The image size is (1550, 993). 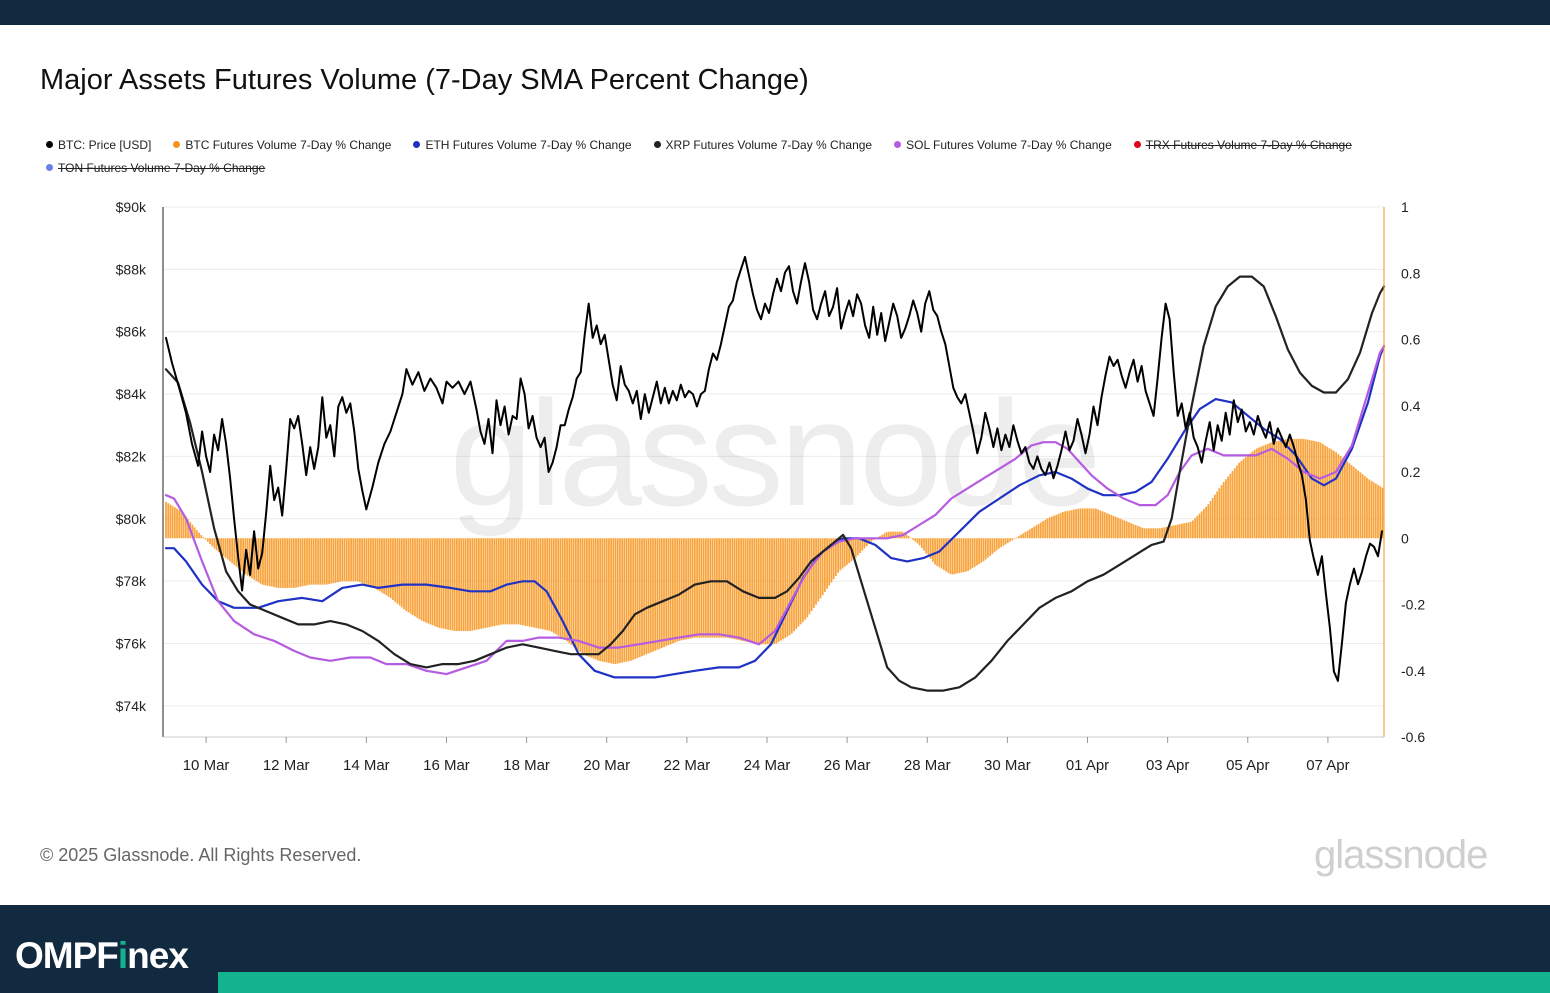 What do you see at coordinates (657, 144) in the screenshot?
I see `legend-dot-icon` at bounding box center [657, 144].